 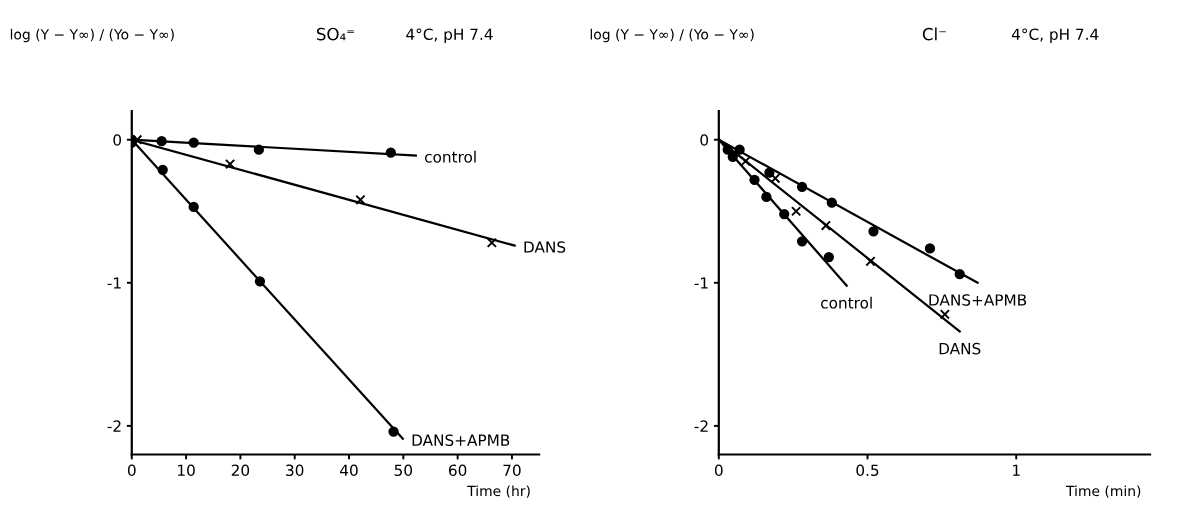 I want to click on x-tick-label: 40, so click(x=349, y=470).